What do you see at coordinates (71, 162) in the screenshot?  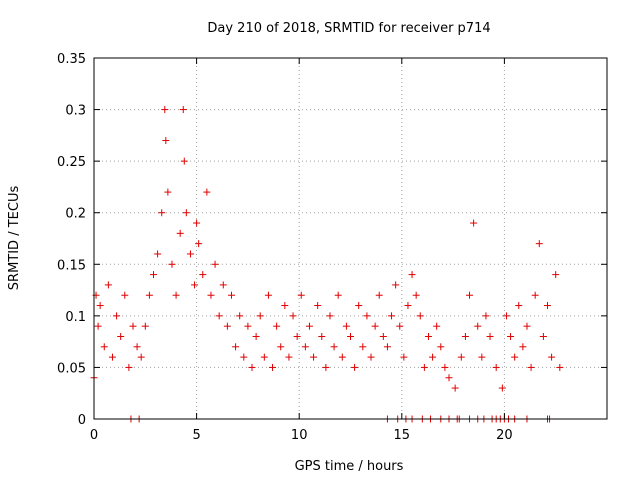 I see `y-tick-label: 0.25` at bounding box center [71, 162].